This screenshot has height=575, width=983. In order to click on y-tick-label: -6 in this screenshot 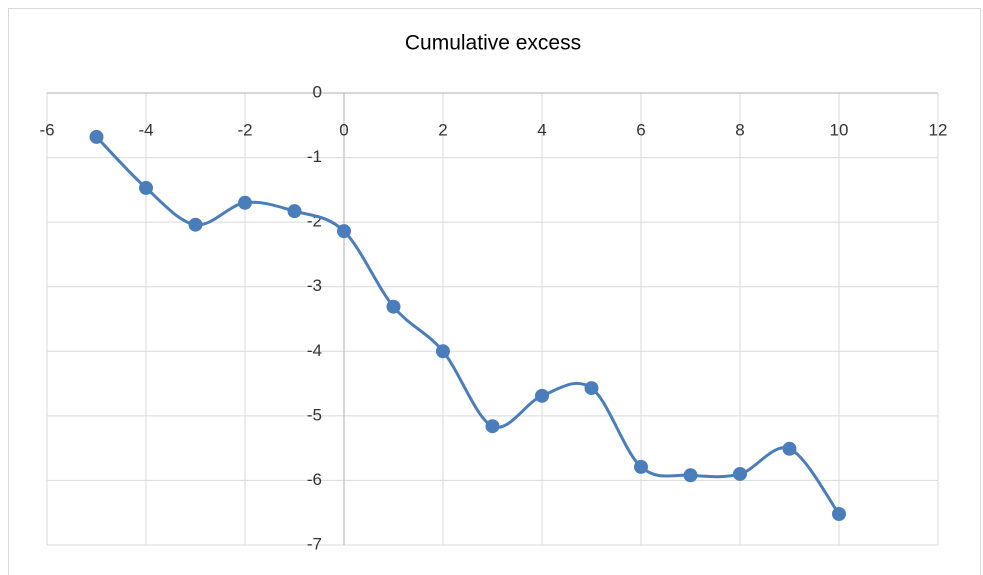, I will do `click(314, 479)`.